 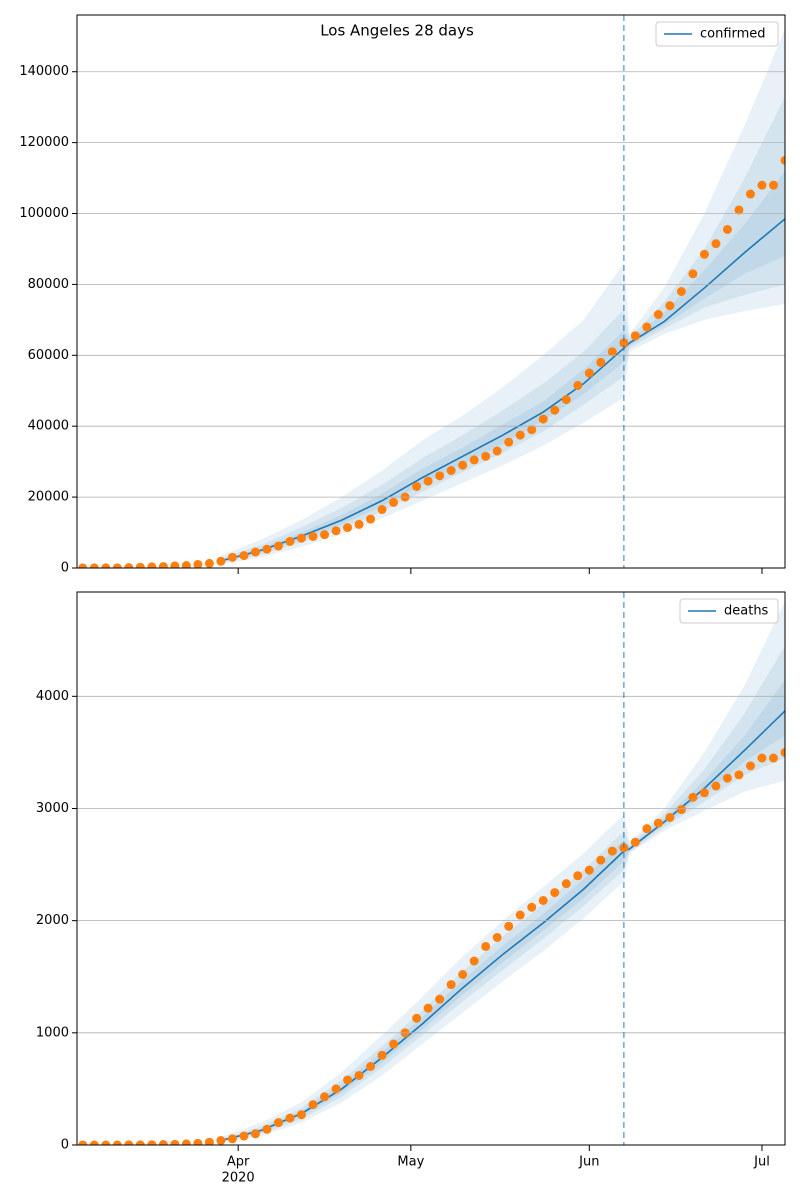 What do you see at coordinates (238, 1178) in the screenshot?
I see `x-tick-sublabel: 2020` at bounding box center [238, 1178].